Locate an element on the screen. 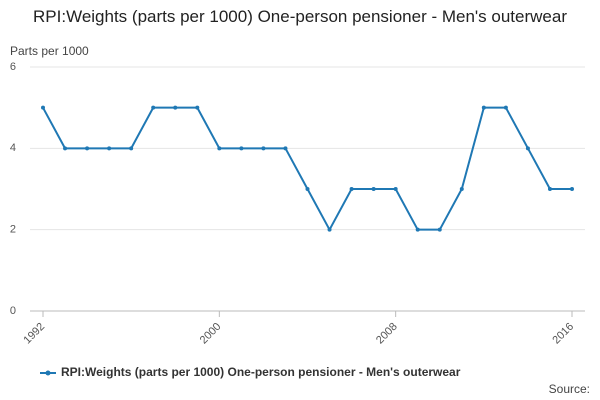 This screenshot has width=600, height=400. legend-marker is located at coordinates (48, 373).